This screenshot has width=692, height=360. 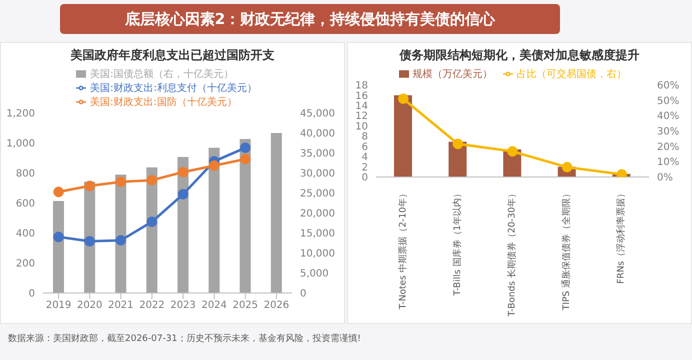 I want to click on x-tick-label: T-Bills 国库券（1年以内）, so click(x=457, y=243).